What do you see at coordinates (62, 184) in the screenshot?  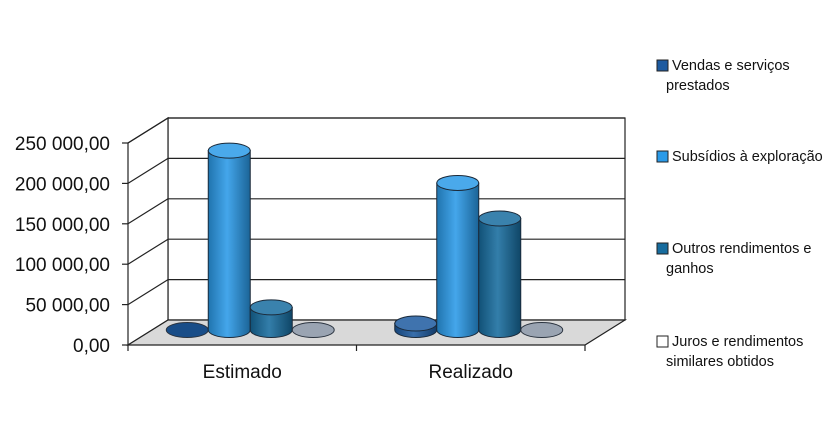 I see `y-tick-label: 200 000,00` at bounding box center [62, 184].